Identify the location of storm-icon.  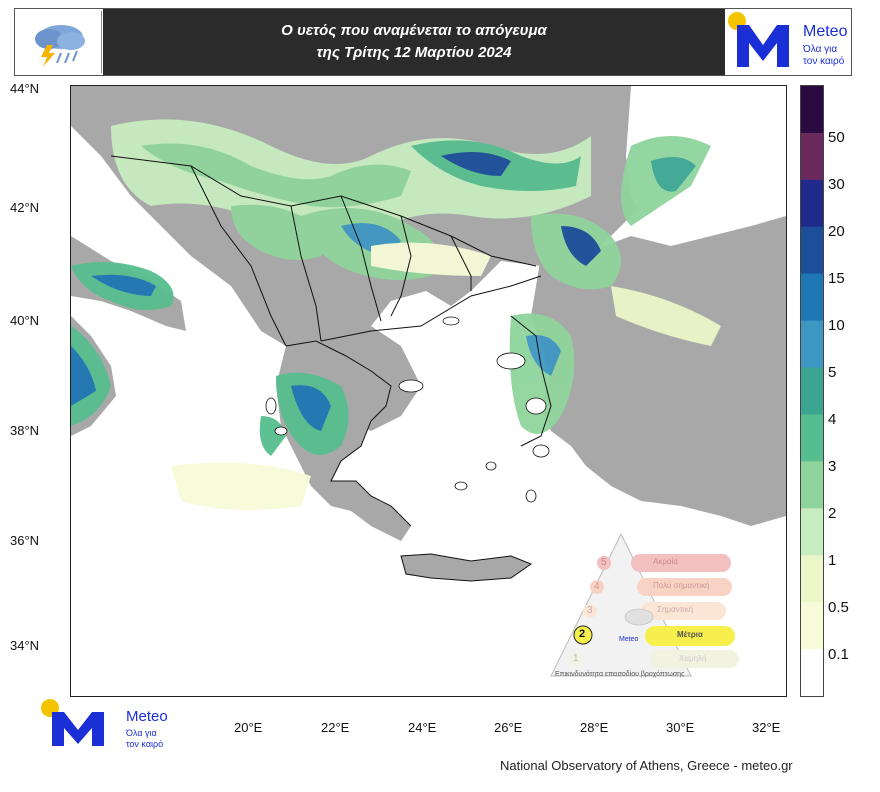
(59, 42).